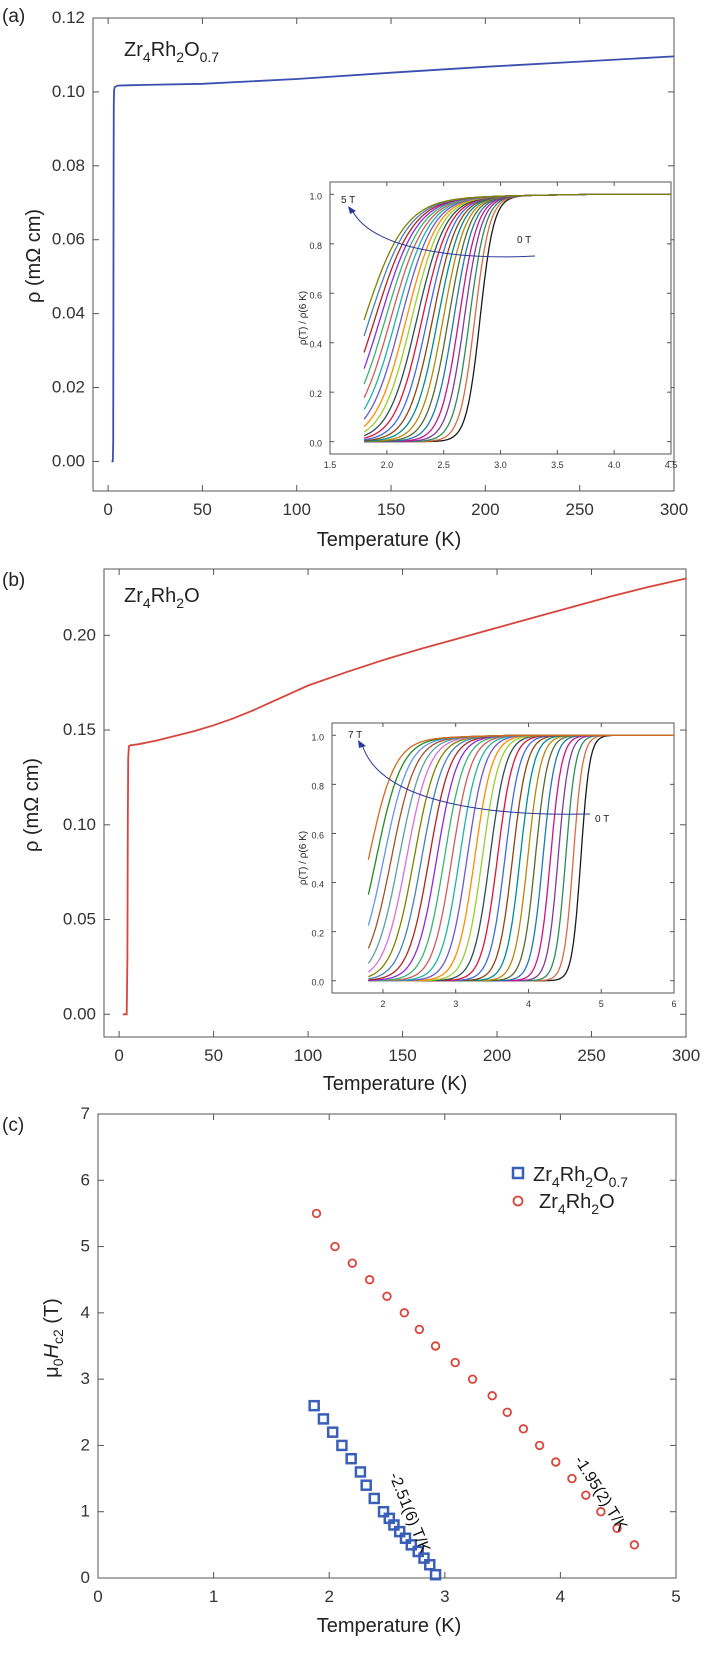 This screenshot has width=706, height=1656. What do you see at coordinates (68, 165) in the screenshot?
I see `y-tick-label: 0.08` at bounding box center [68, 165].